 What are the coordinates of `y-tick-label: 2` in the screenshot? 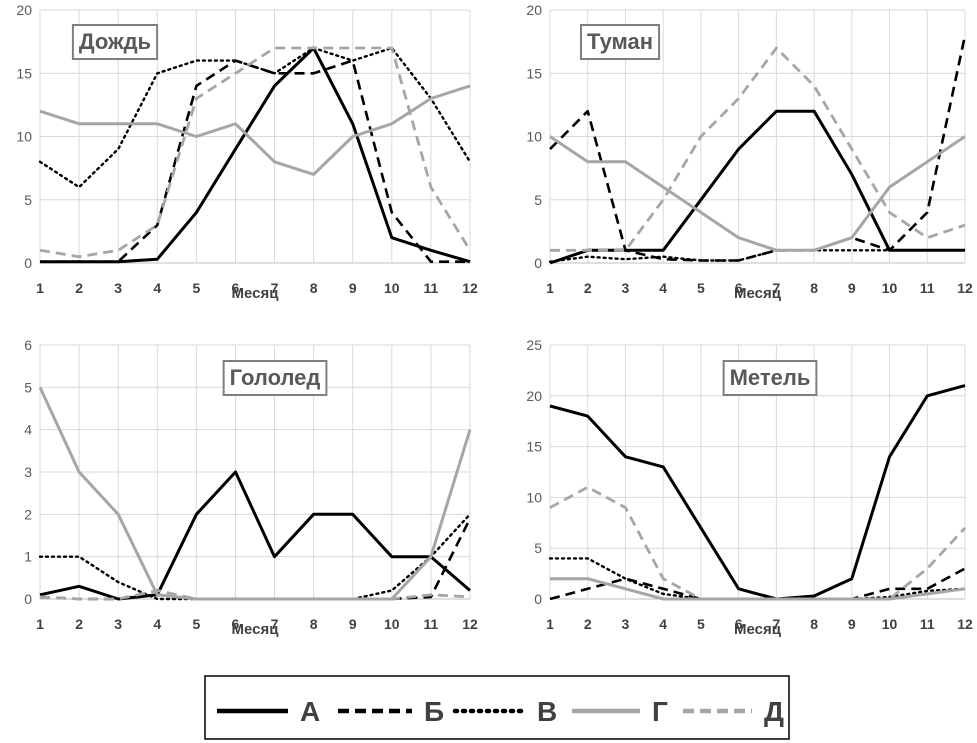 It's located at (28, 514).